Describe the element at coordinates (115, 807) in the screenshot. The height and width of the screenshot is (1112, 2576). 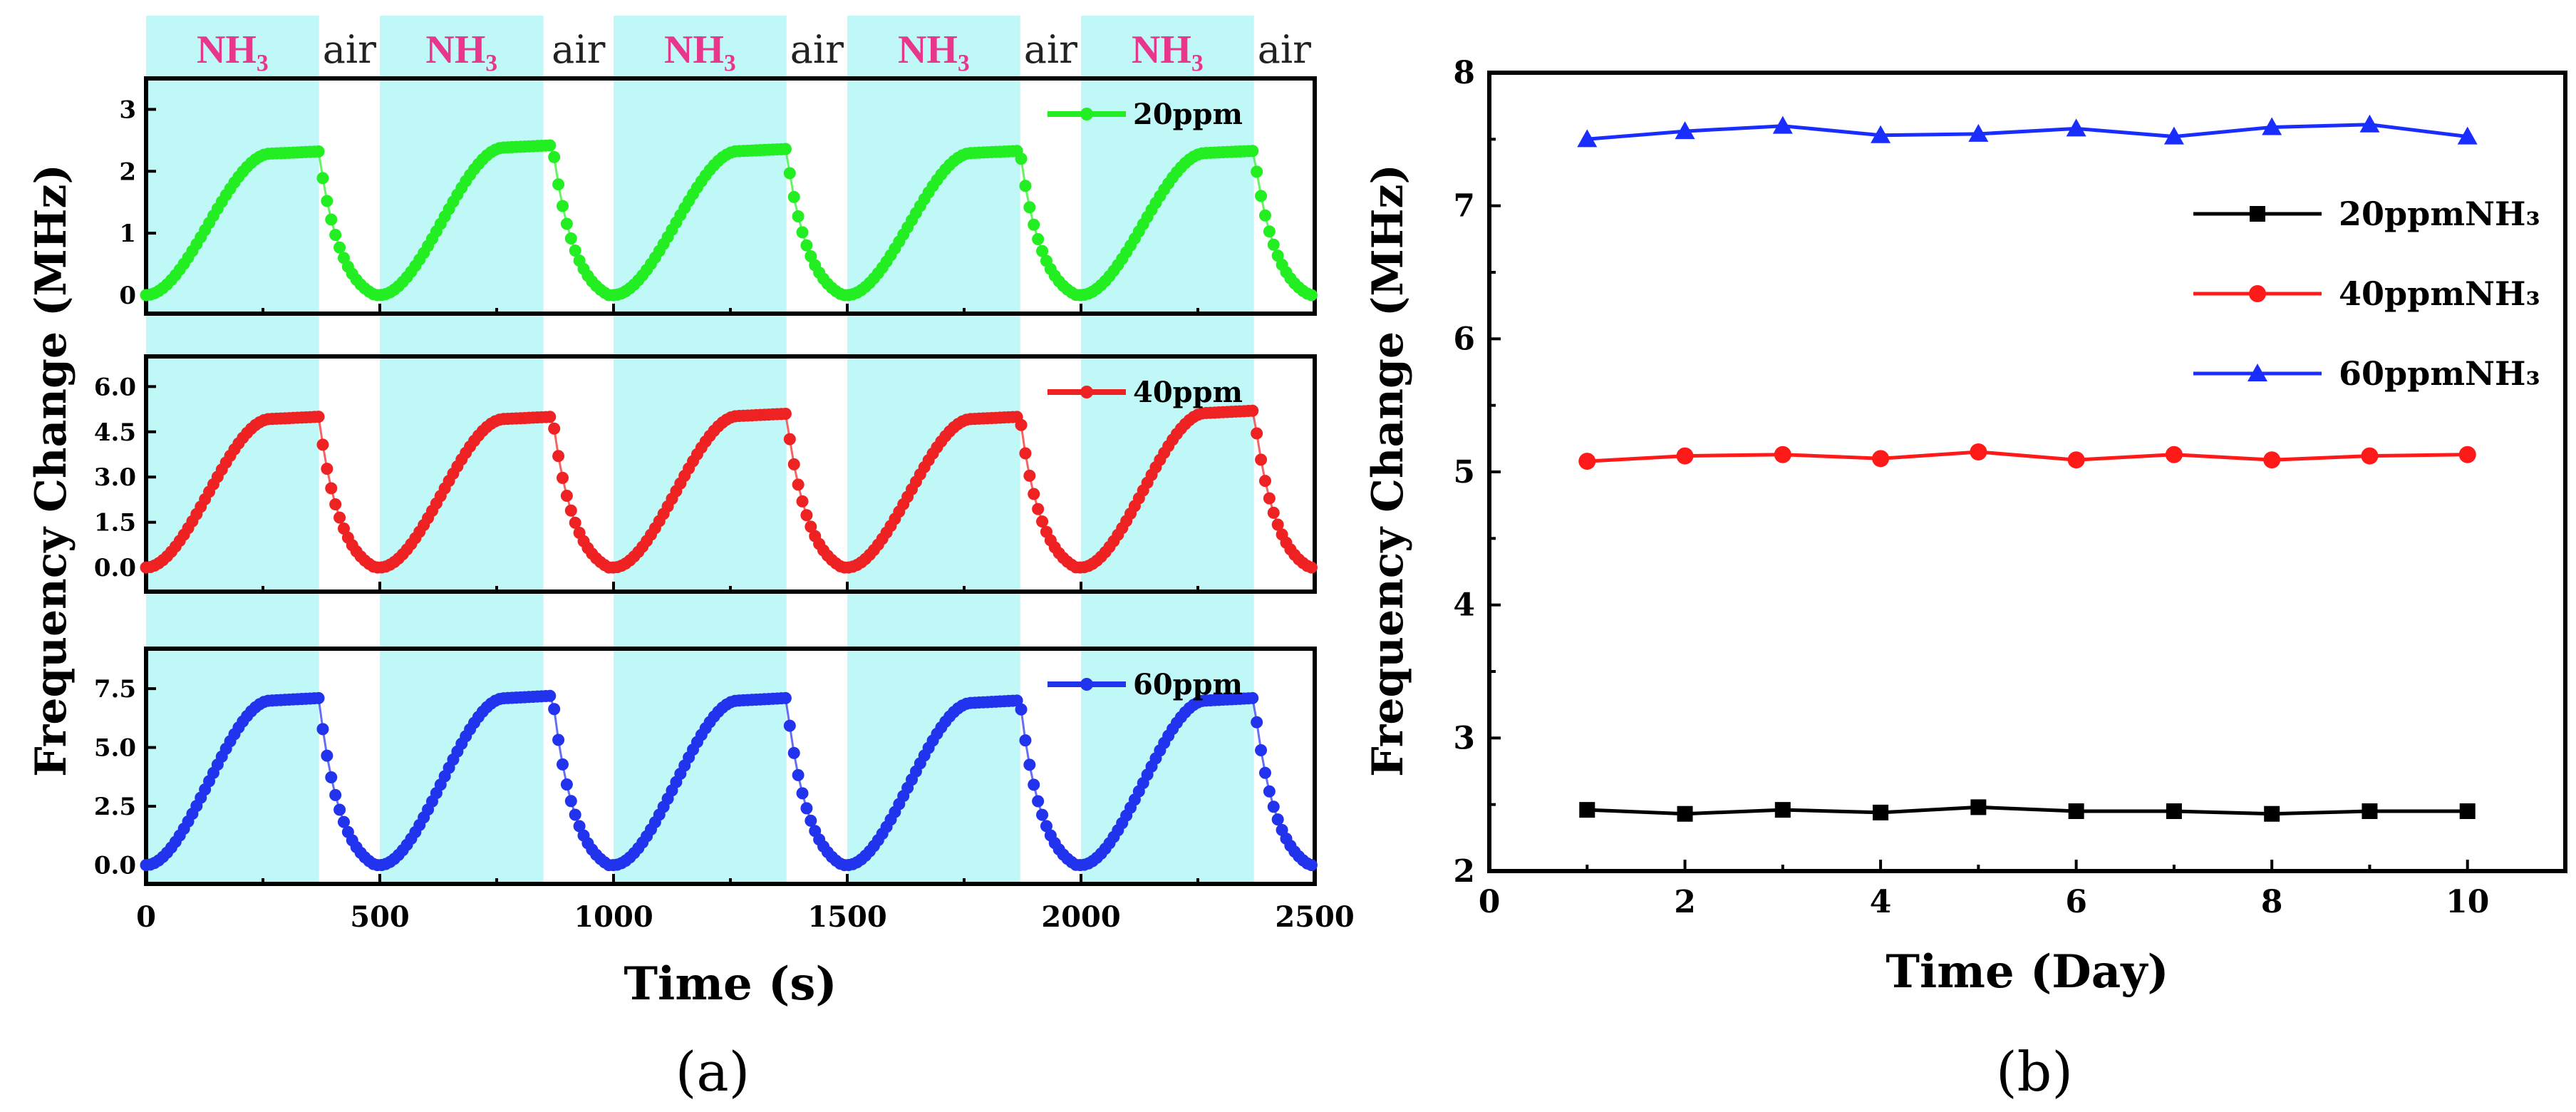
I see `y-tick-label: 2.5` at that location.